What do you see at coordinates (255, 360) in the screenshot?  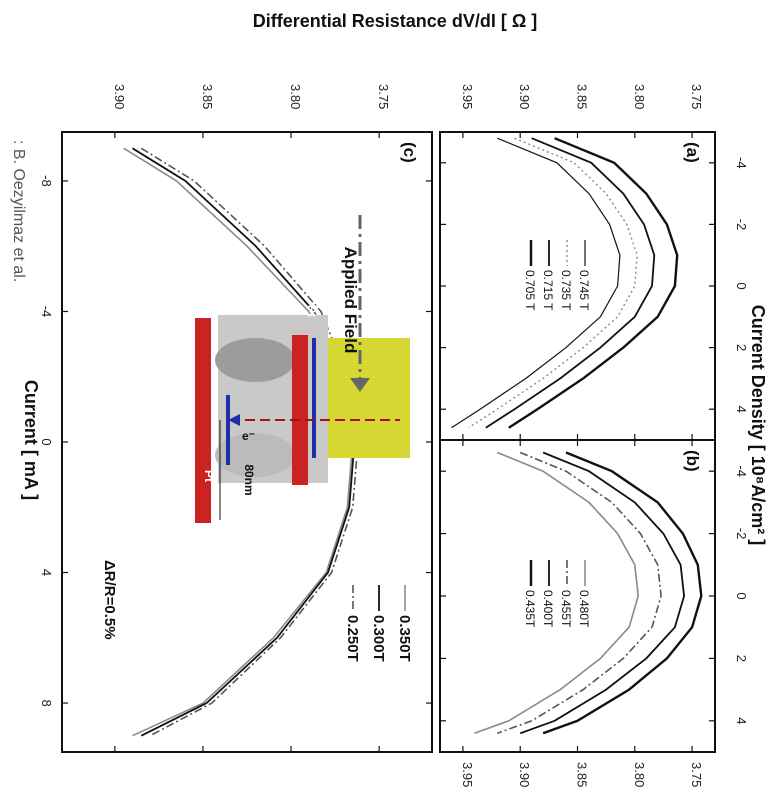 I see `inset-sphere-top` at bounding box center [255, 360].